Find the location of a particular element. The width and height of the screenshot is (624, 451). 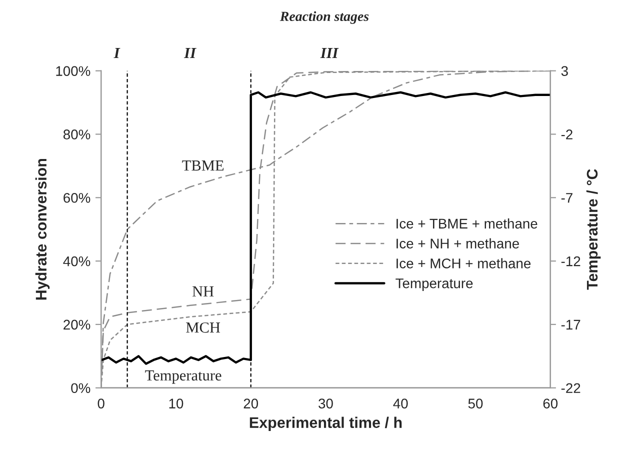

legend-label: Ice + NH + methane is located at coordinates (457, 243).